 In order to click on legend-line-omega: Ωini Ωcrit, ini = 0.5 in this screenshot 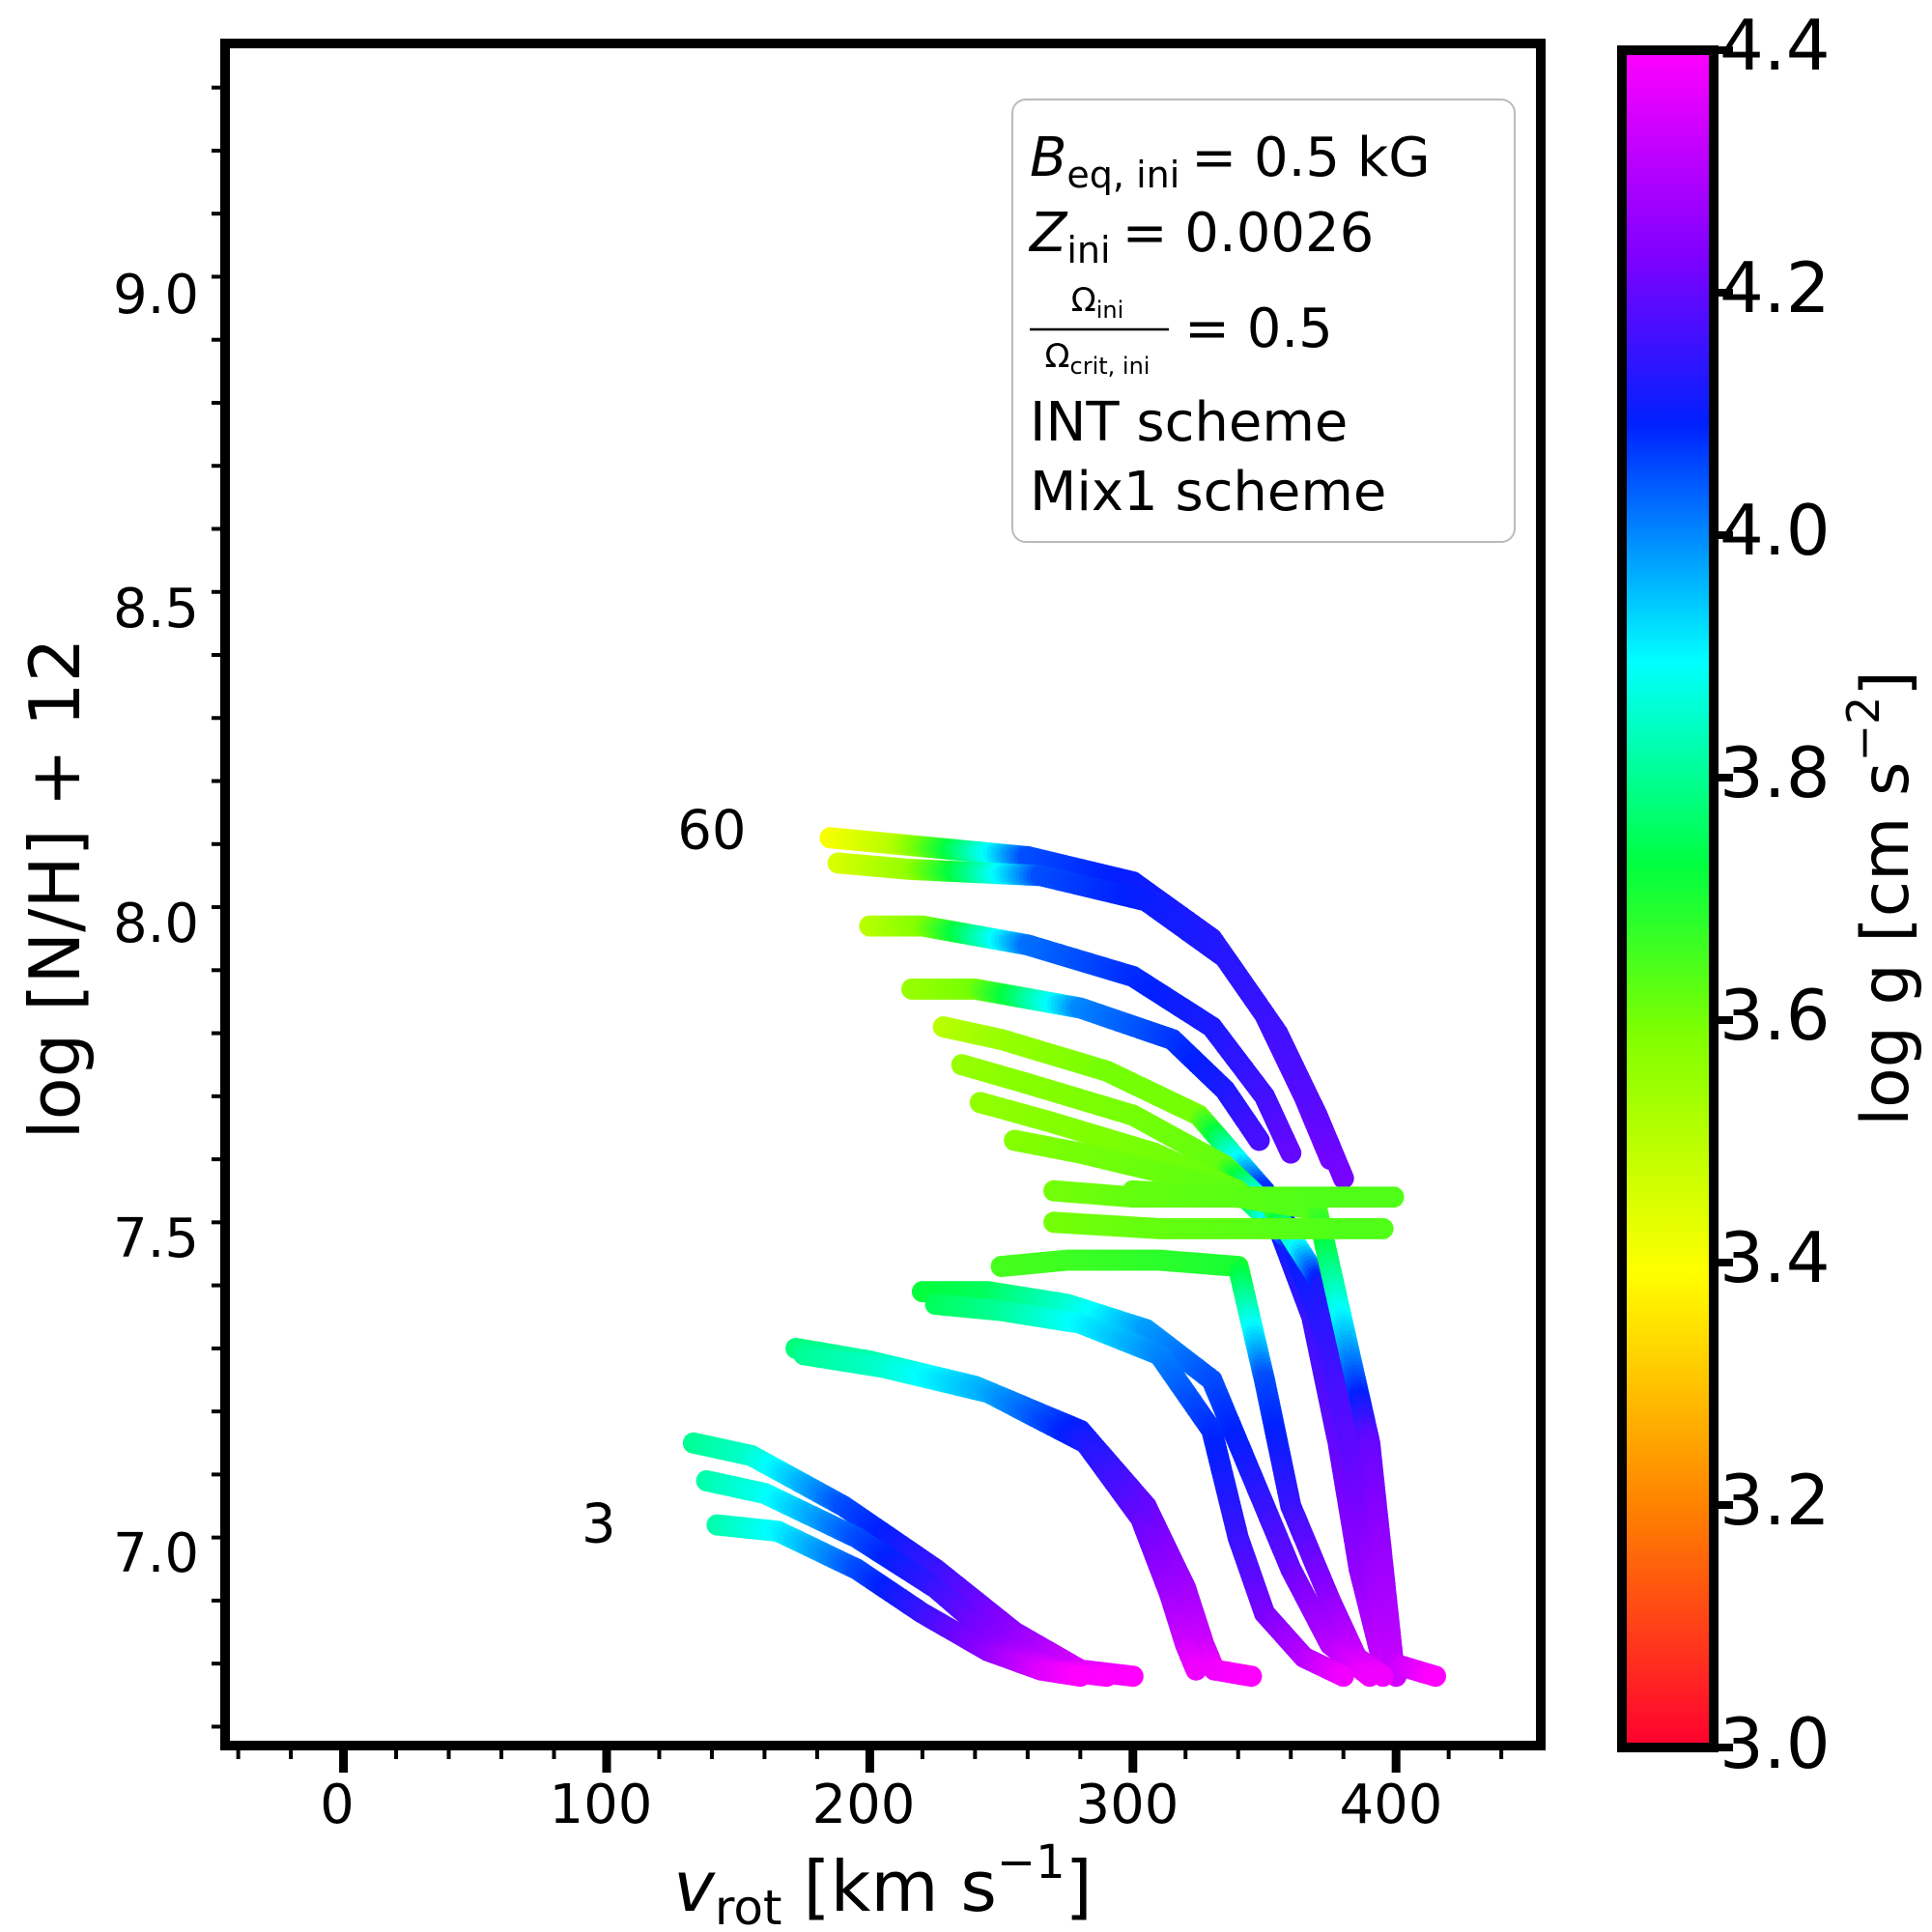, I will do `click(1181, 330)`.